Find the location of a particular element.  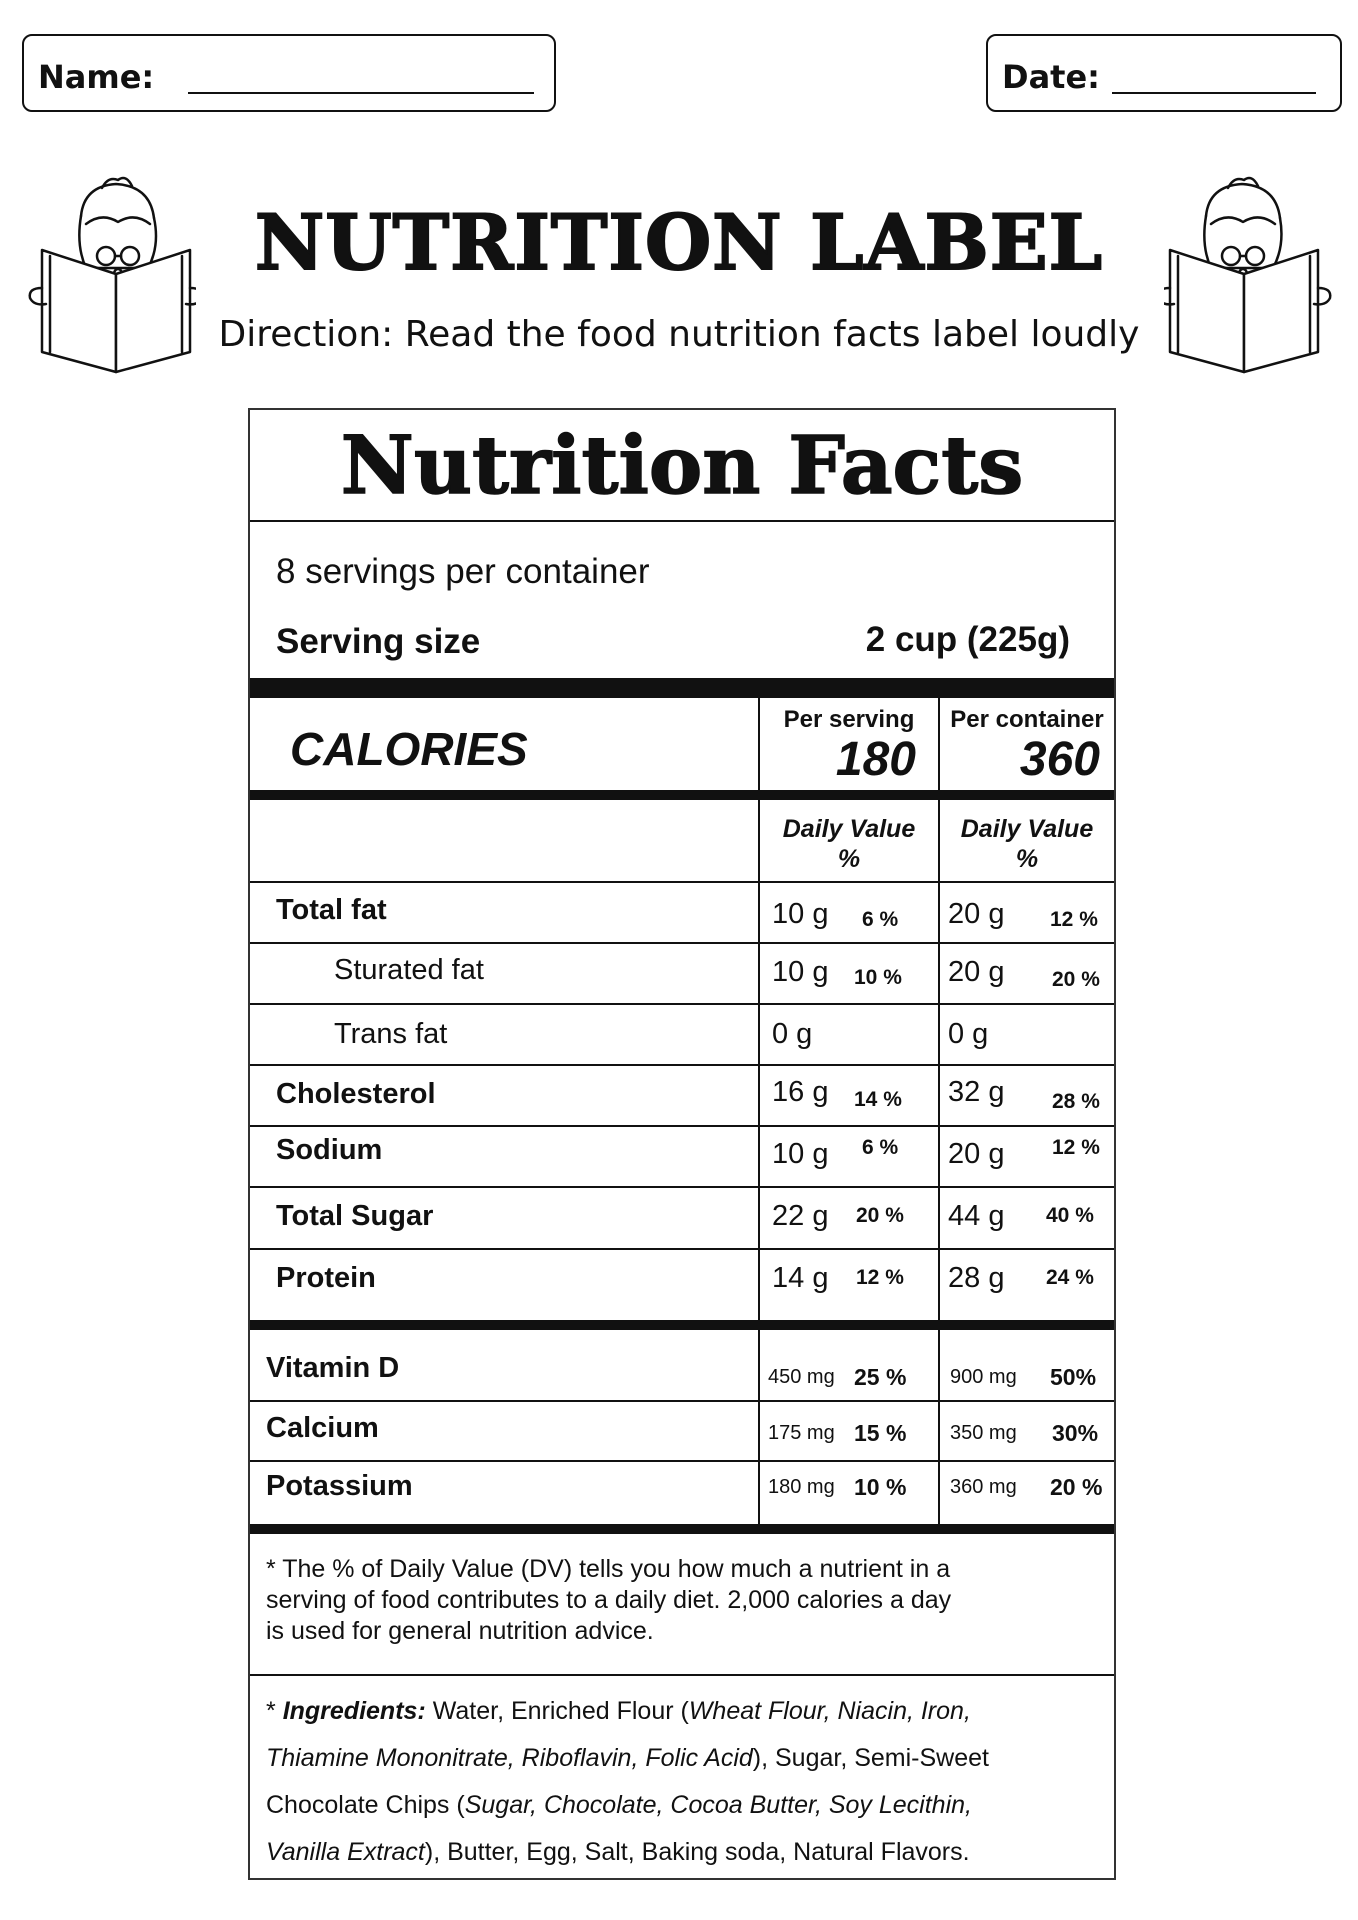

serving-size-label: Serving size is located at coordinates (378, 641).